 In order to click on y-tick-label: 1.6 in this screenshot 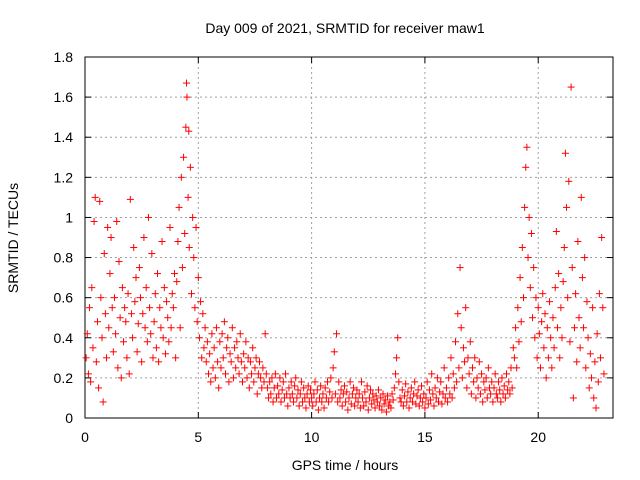, I will do `click(64, 97)`.